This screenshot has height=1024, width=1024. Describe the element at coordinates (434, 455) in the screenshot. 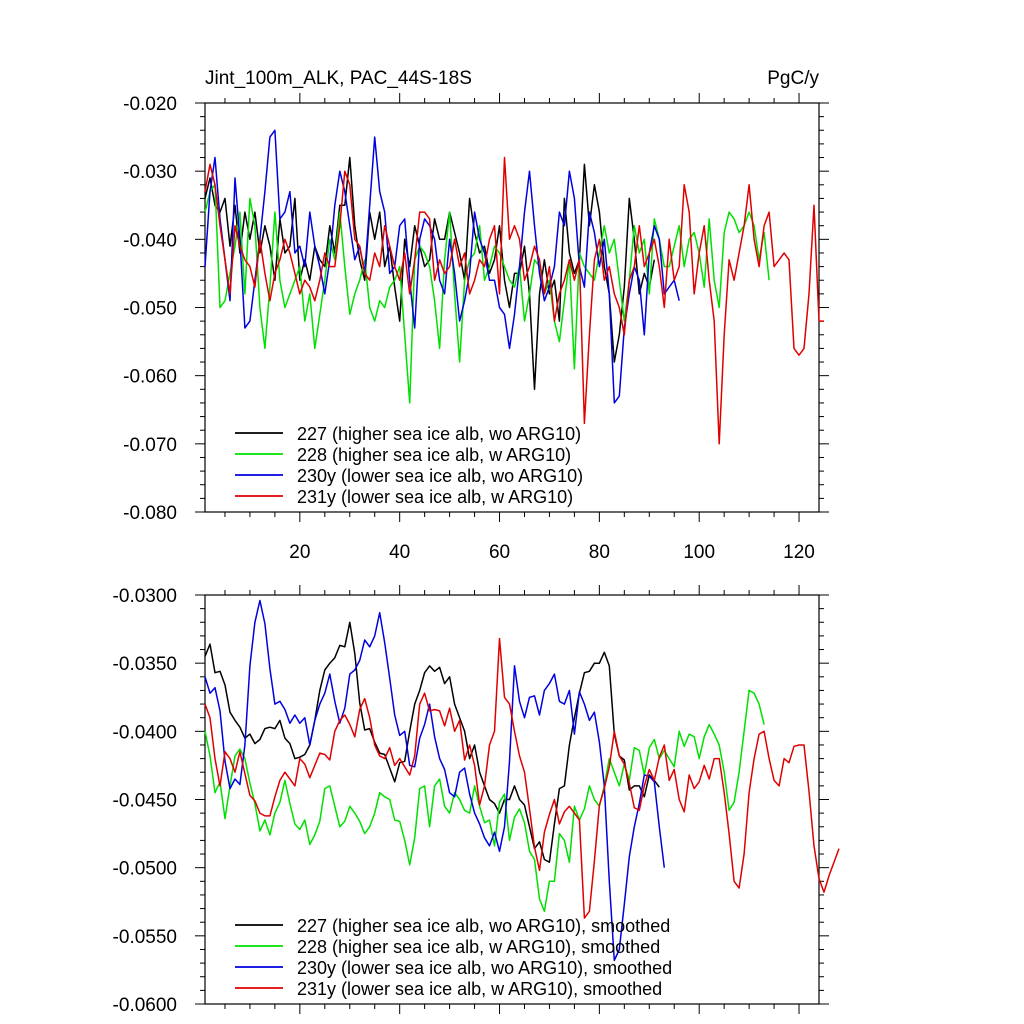

I see `legend-label: 228 (higher sea ice alb, w ARG10)` at that location.